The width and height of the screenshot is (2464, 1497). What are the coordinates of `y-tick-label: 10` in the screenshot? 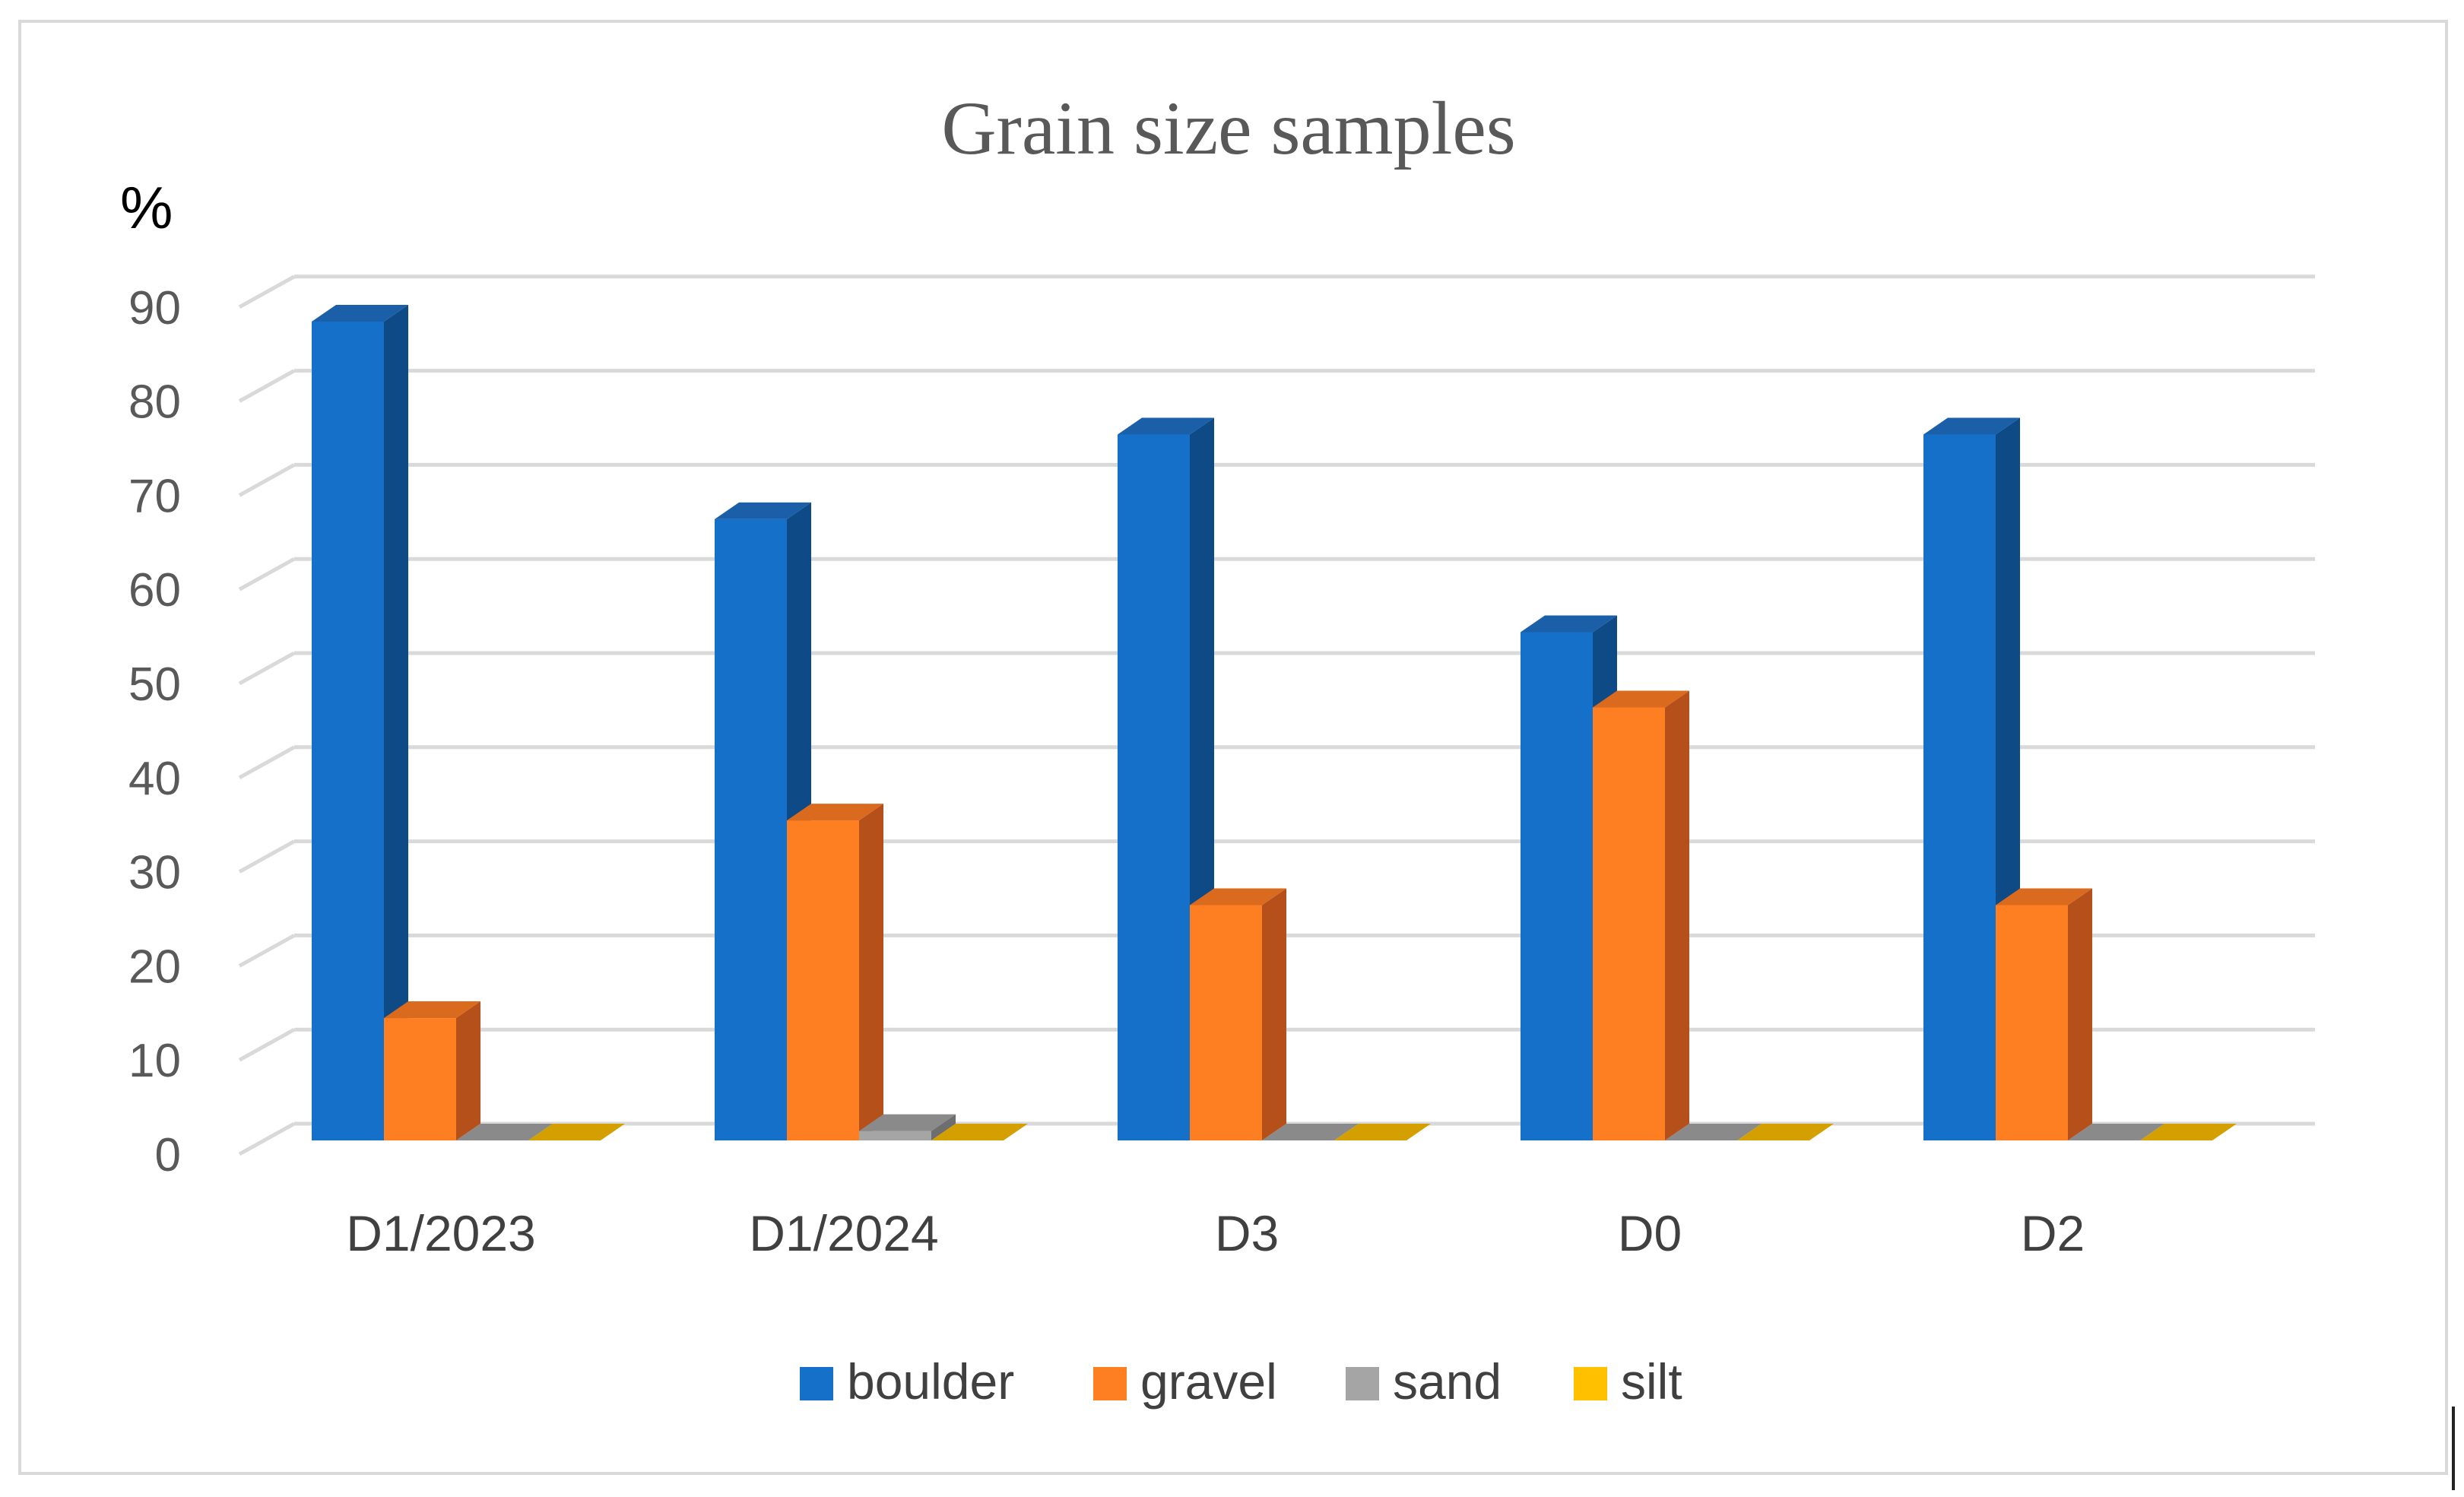 It's located at (155, 1061).